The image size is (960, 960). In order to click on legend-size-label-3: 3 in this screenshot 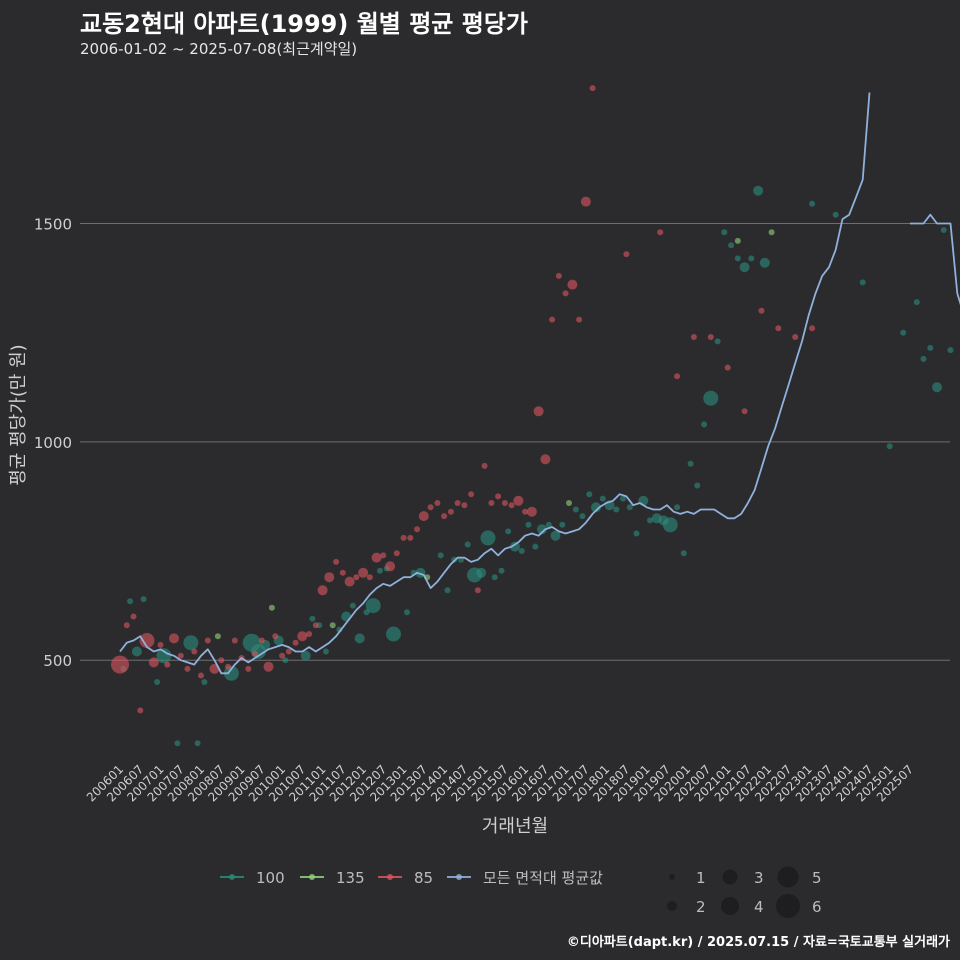, I will do `click(759, 878)`.